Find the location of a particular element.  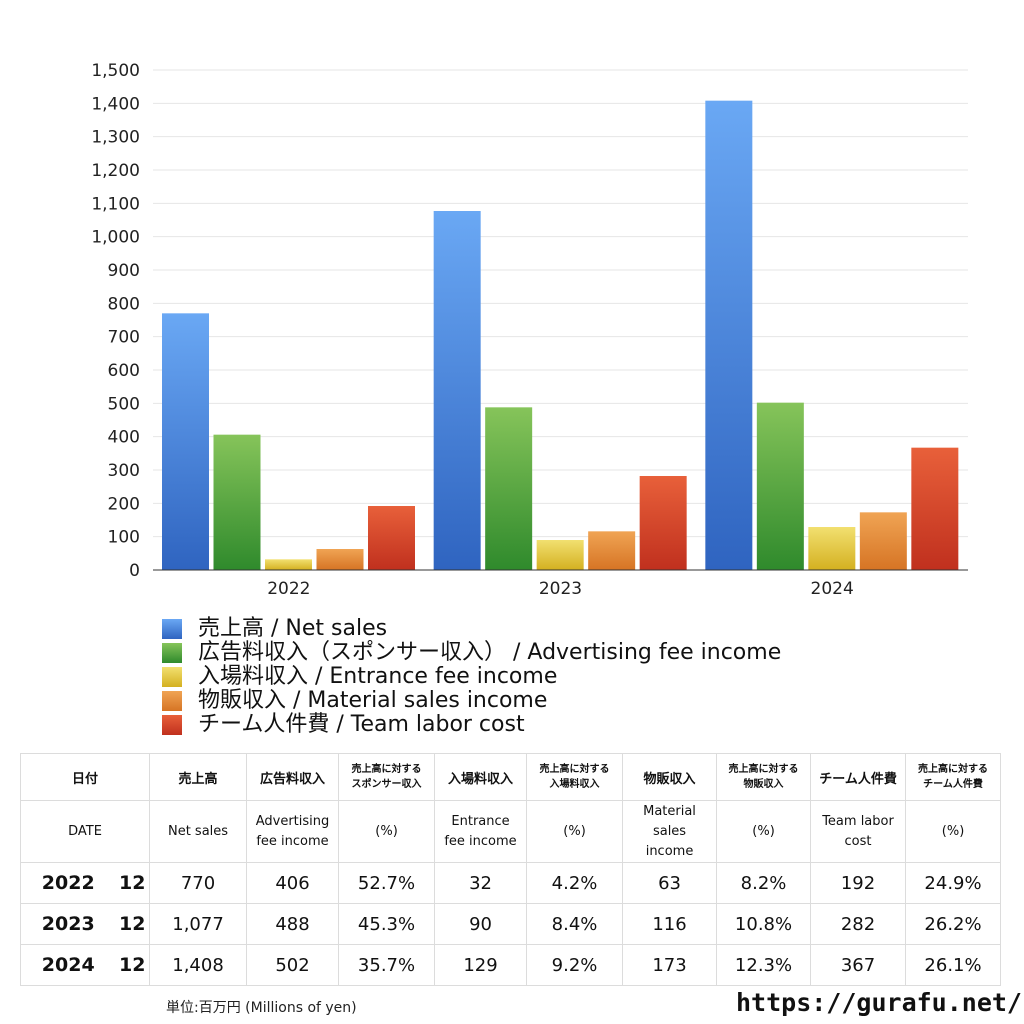

cell-advertising-pct: 52.7% is located at coordinates (387, 883).